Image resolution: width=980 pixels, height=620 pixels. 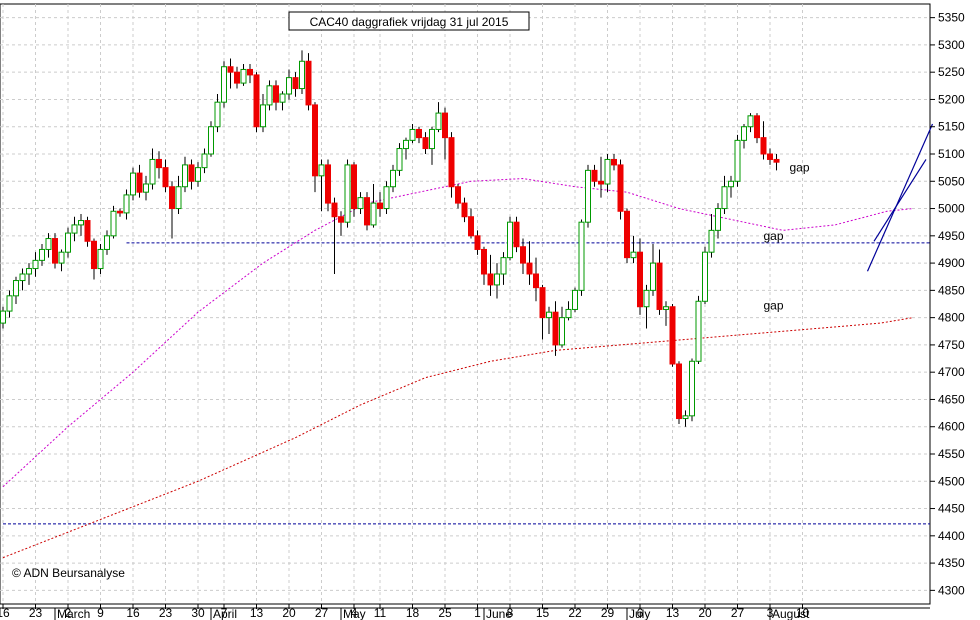 What do you see at coordinates (951, 236) in the screenshot?
I see `y-tick-label: 4950` at bounding box center [951, 236].